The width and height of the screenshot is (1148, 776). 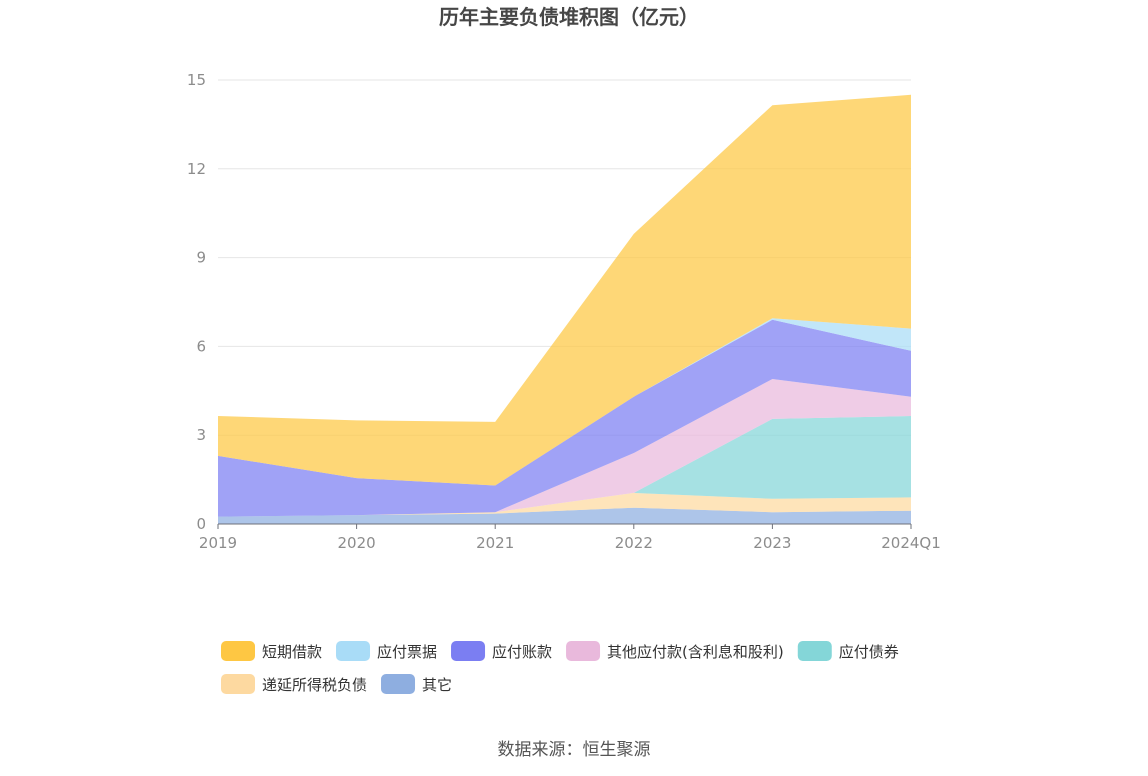 What do you see at coordinates (574, 750) in the screenshot?
I see `data-source: 数据来源：恒生聚源` at bounding box center [574, 750].